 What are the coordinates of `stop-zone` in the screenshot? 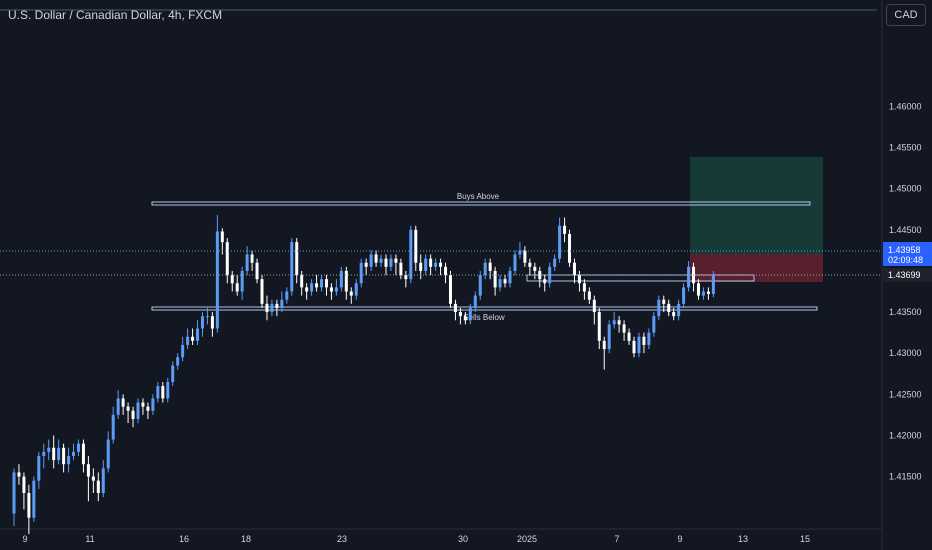 It's located at (756, 268).